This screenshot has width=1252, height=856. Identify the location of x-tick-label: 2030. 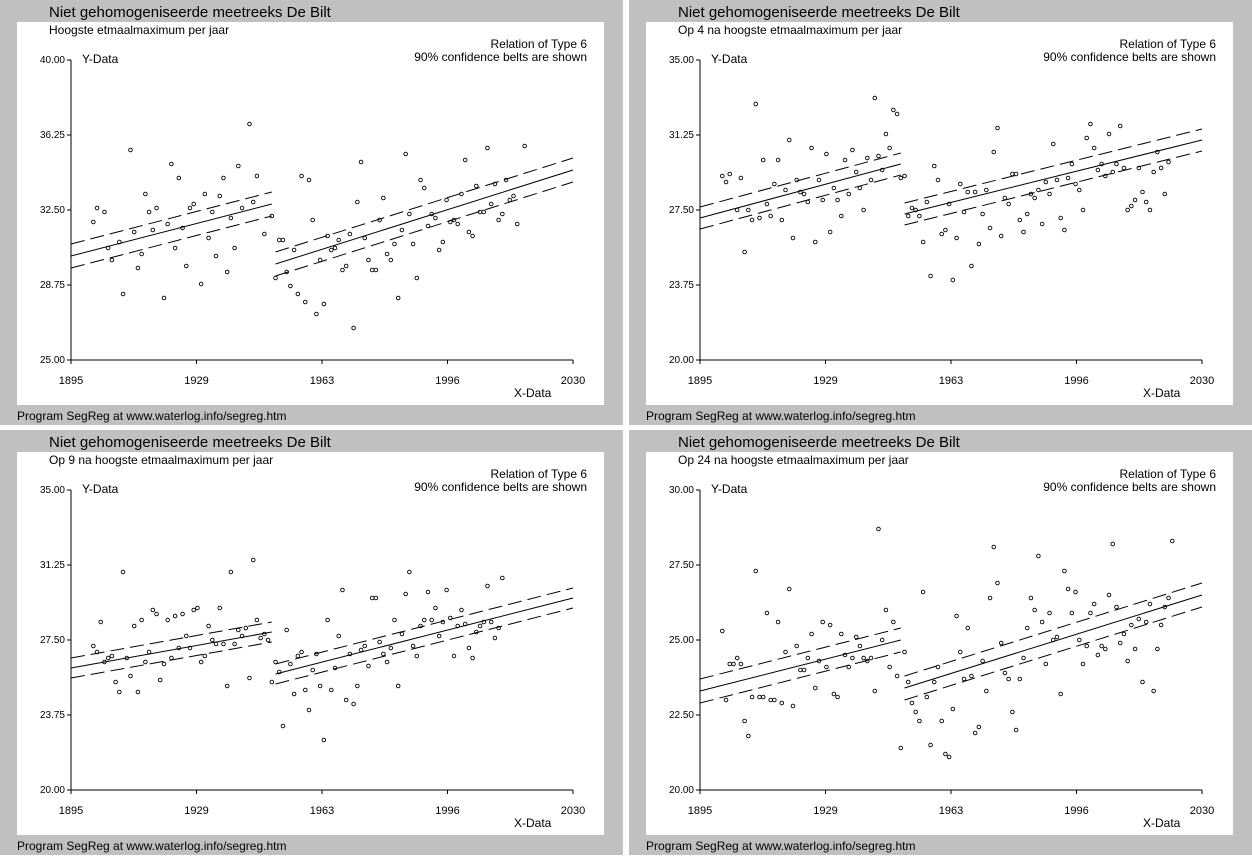
(1202, 381).